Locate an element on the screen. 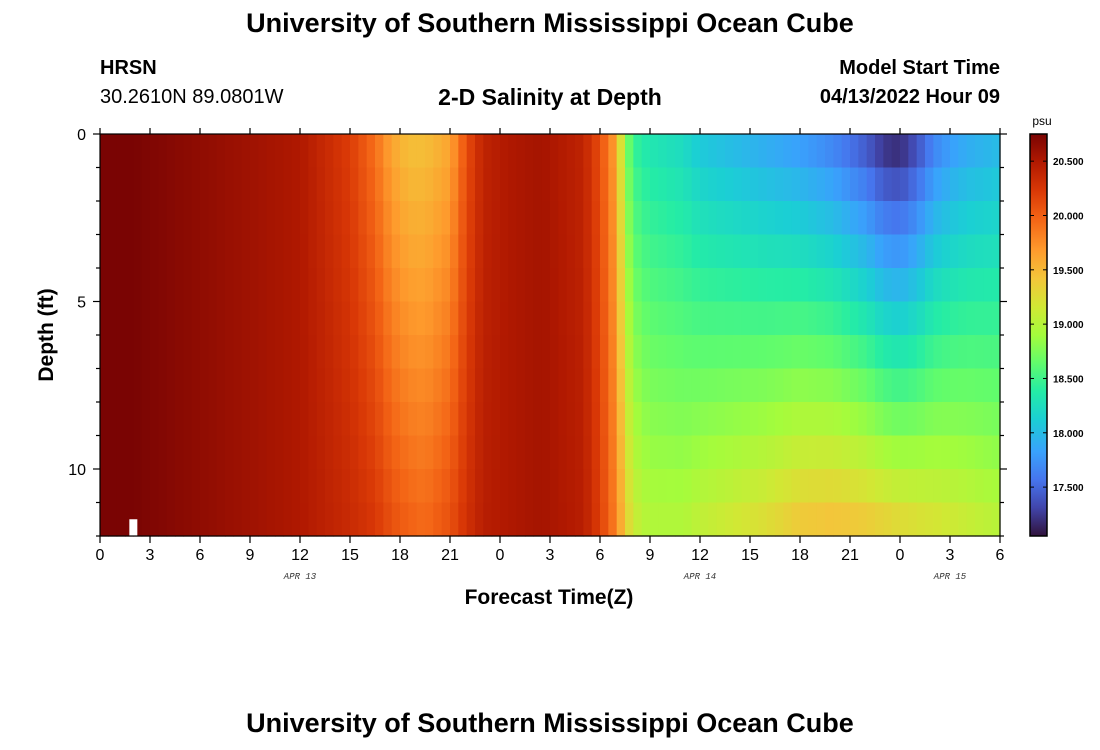  x-tick-label: 21 is located at coordinates (450, 555).